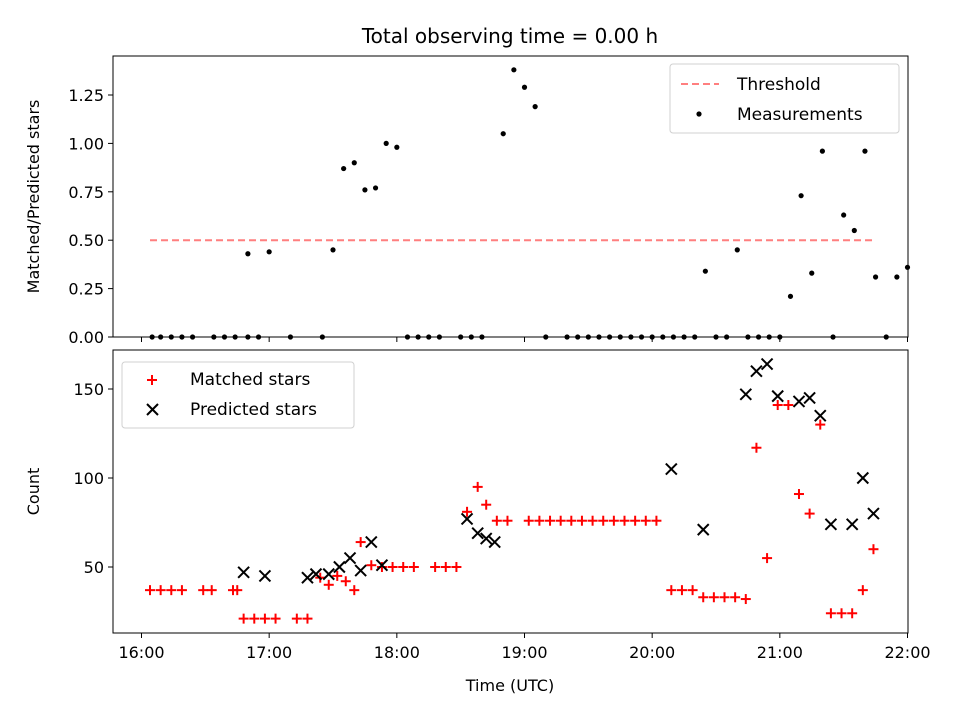 Image resolution: width=960 pixels, height=720 pixels. Describe the element at coordinates (524, 652) in the screenshot. I see `x-tick-label: 19:00` at that location.